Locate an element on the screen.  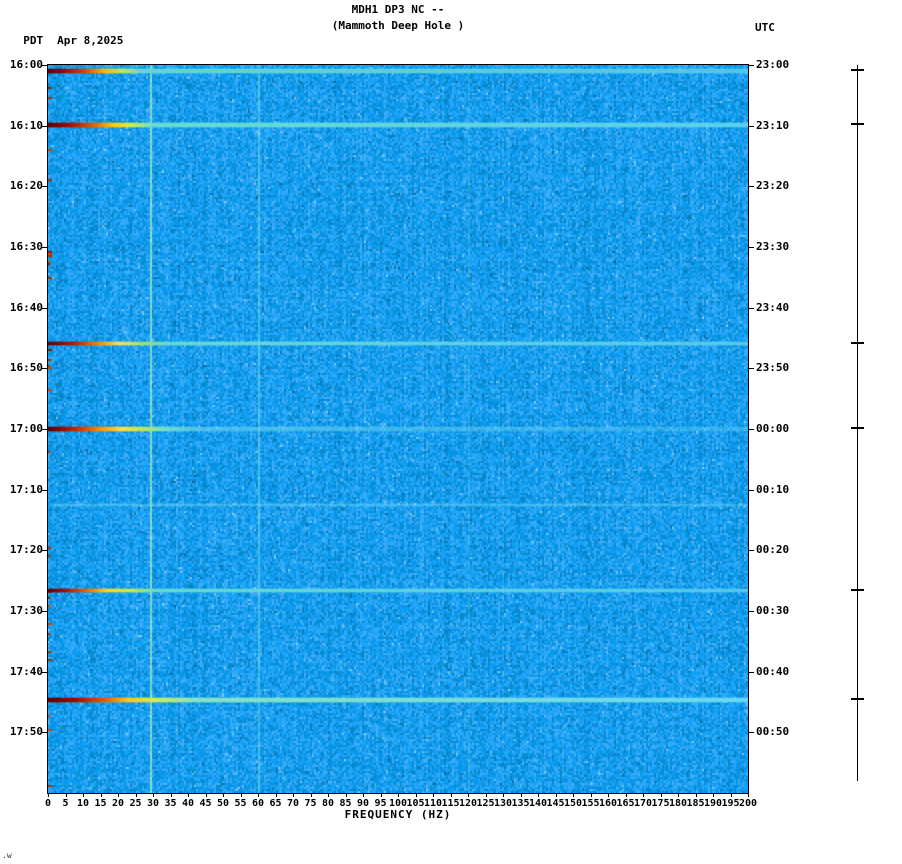
left-time-label: 17:00 is located at coordinates (26, 428).